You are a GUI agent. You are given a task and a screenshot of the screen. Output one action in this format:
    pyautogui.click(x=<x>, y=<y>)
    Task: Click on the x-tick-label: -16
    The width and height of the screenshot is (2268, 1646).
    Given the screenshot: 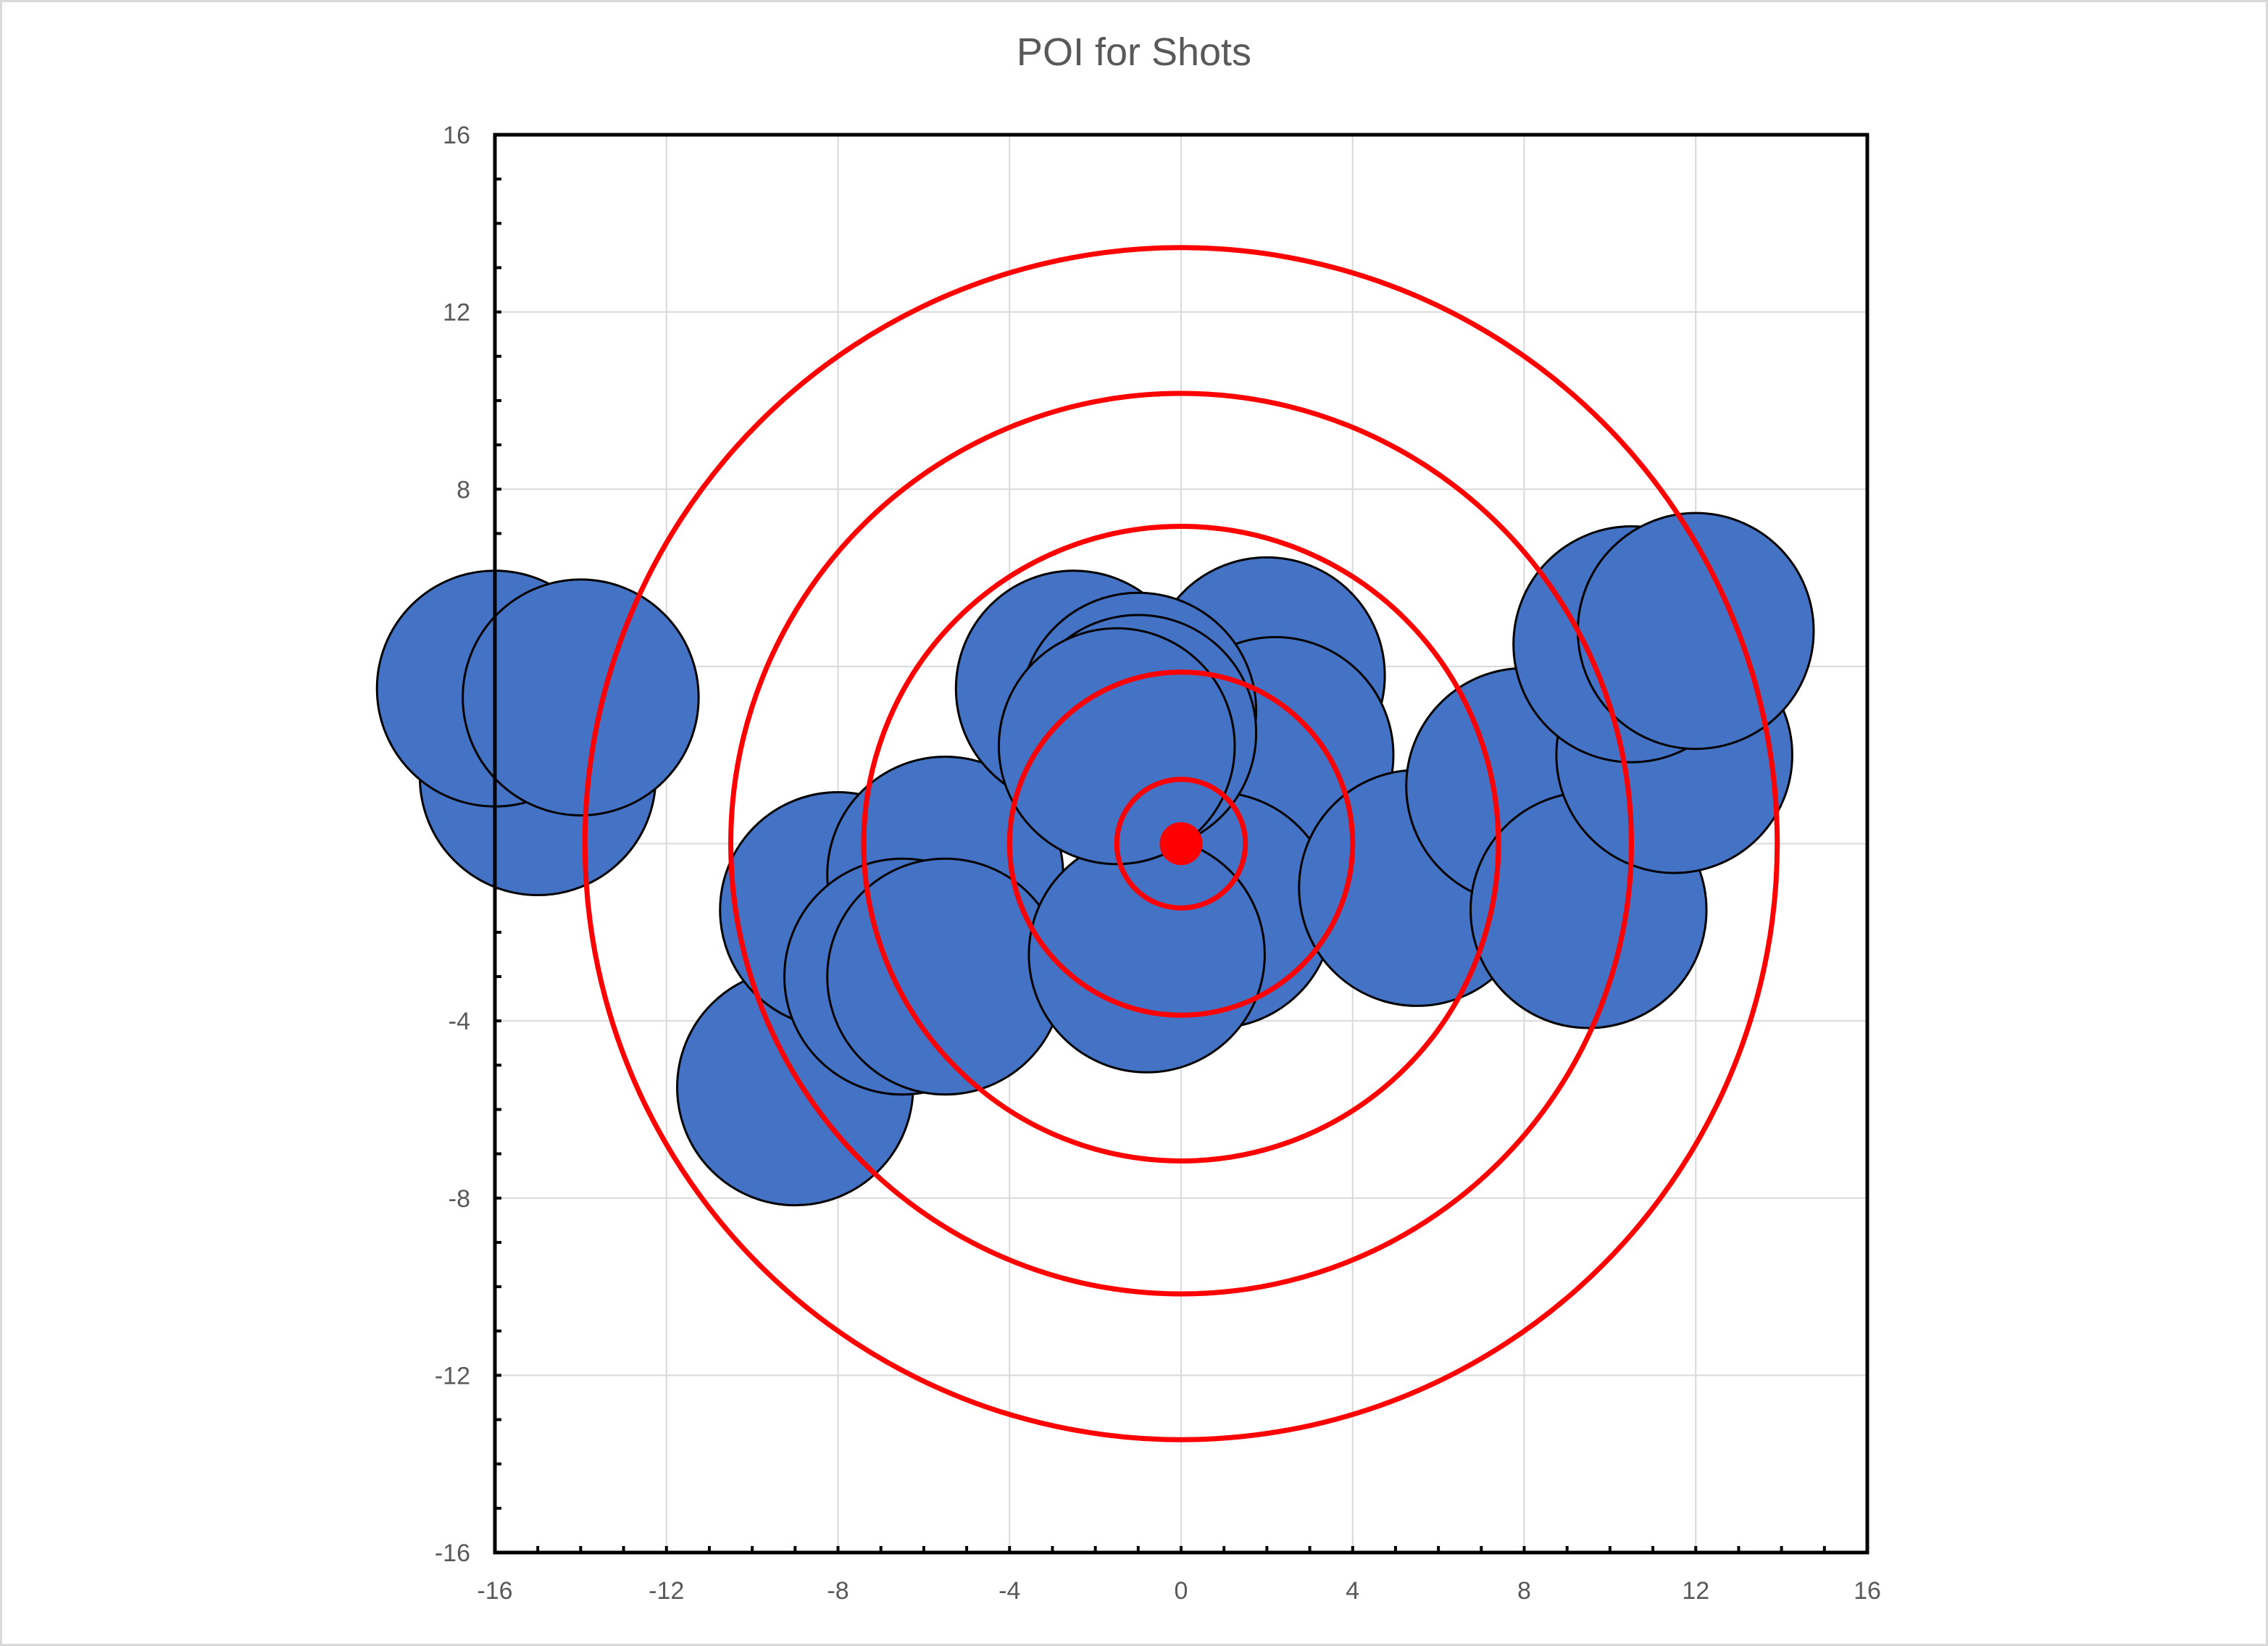 What is the action you would take?
    pyautogui.click(x=494, y=1591)
    